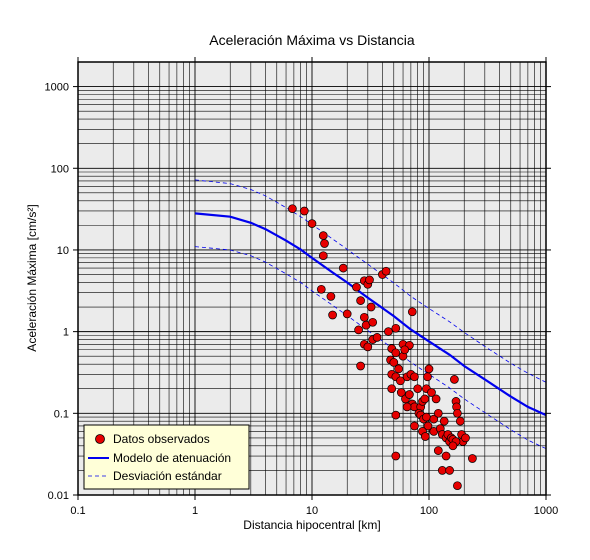  Describe the element at coordinates (312, 511) in the screenshot. I see `x-tick-label: 10` at that location.